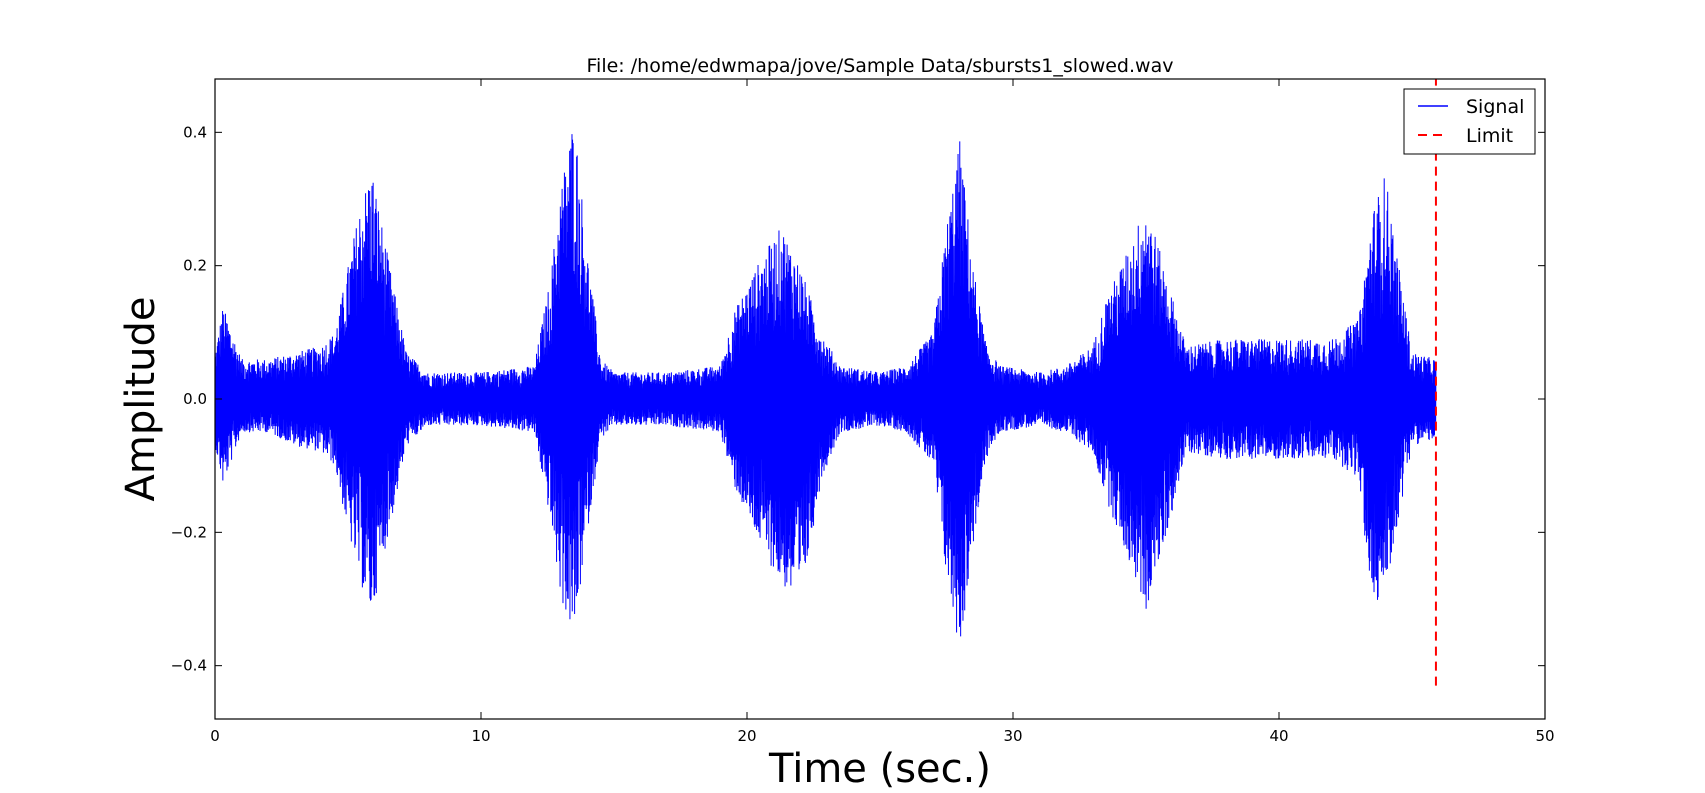  What do you see at coordinates (195, 132) in the screenshot?
I see `y-tick-label: 0.4` at bounding box center [195, 132].